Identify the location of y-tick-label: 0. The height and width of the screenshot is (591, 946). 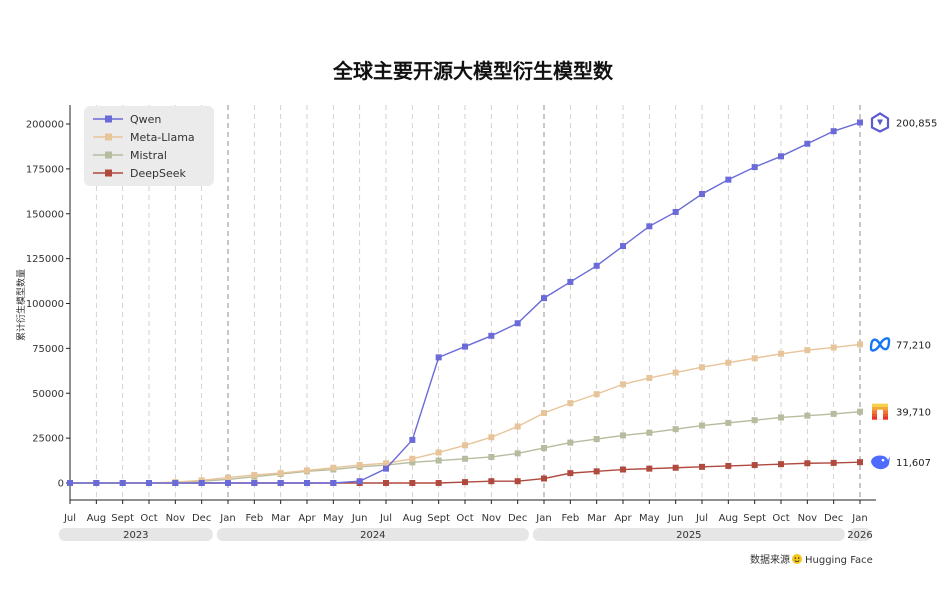
(61, 484).